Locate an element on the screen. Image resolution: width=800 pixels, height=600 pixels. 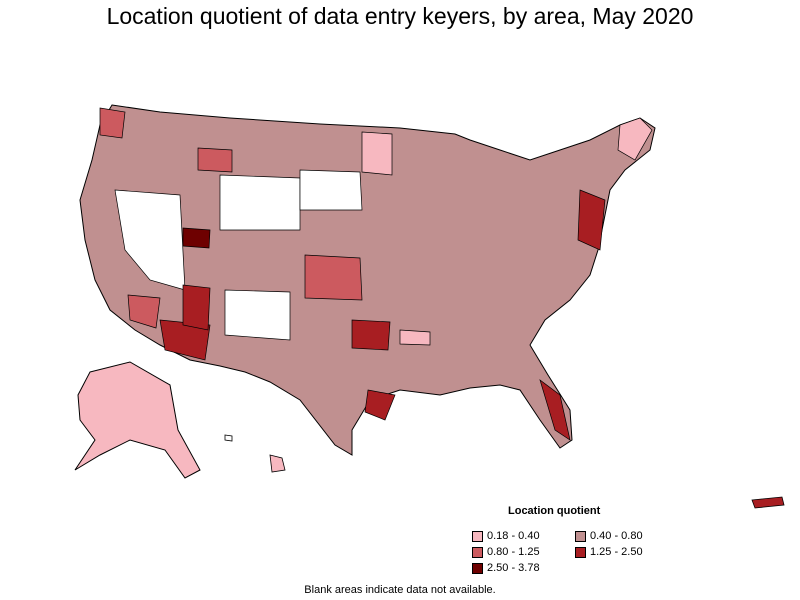
region-northeast is located at coordinates (591, 220).